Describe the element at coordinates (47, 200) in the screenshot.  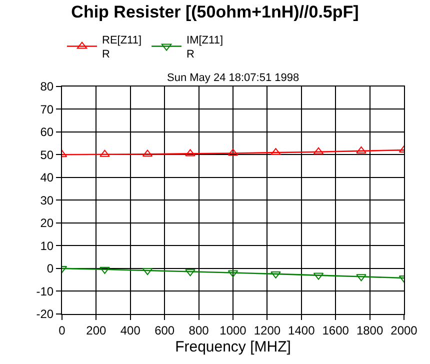
I see `y-tick-label: 30` at that location.